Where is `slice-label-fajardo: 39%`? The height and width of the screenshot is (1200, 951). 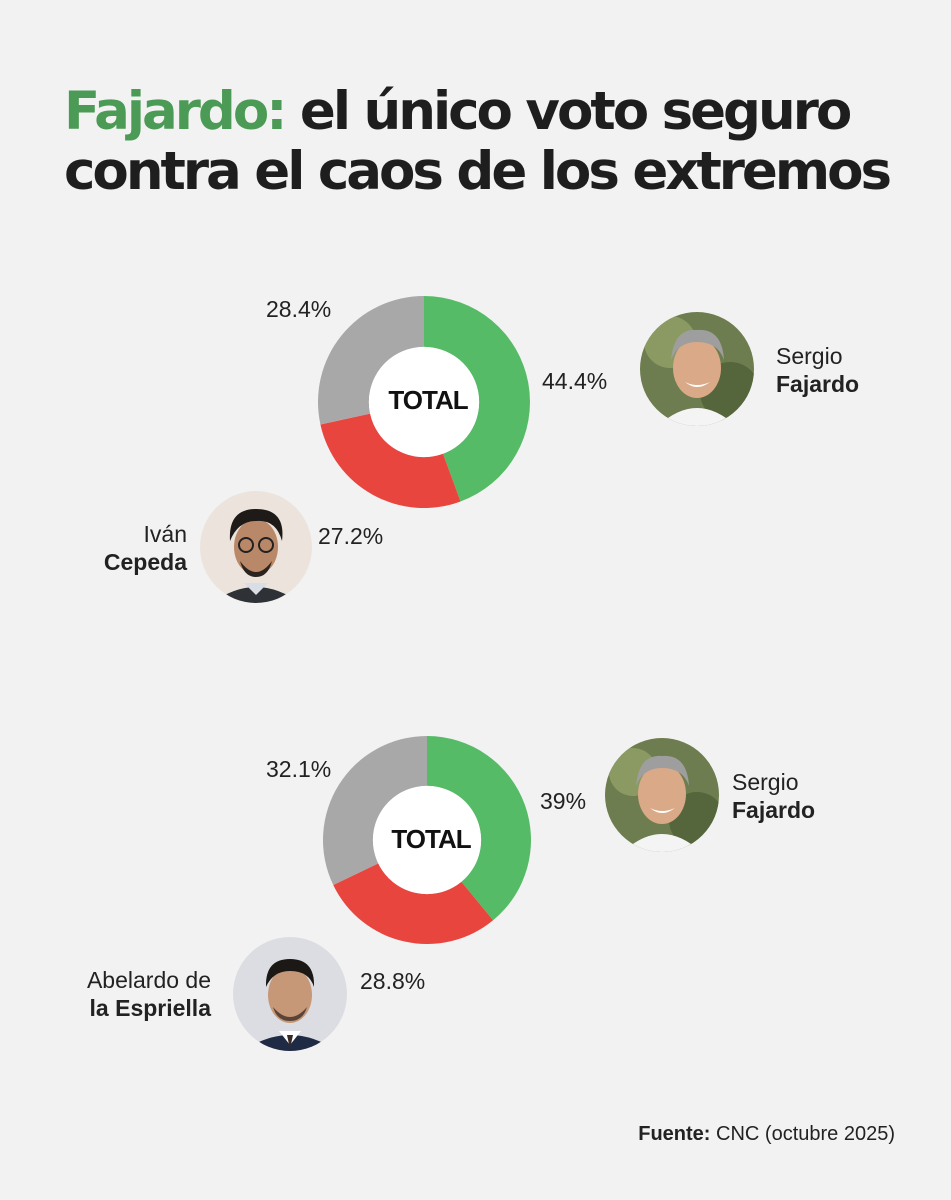
slice-label-fajardo: 39% is located at coordinates (563, 801).